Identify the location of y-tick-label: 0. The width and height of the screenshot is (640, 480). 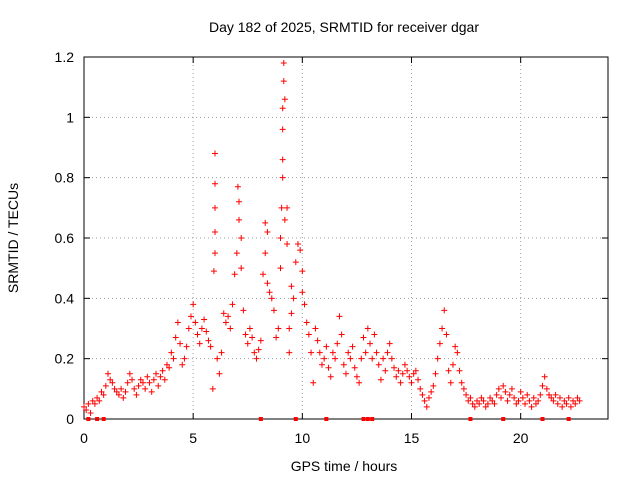
(70, 419).